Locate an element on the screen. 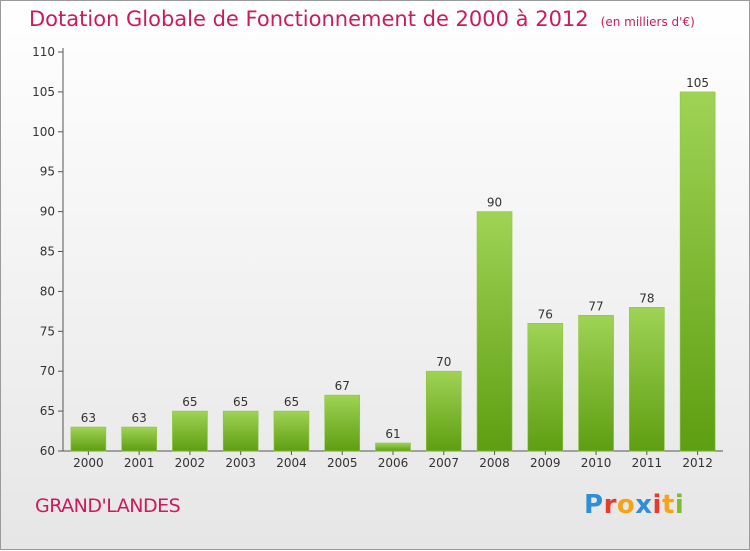 Image resolution: width=750 pixels, height=551 pixels. bar-2000 is located at coordinates (88, 439).